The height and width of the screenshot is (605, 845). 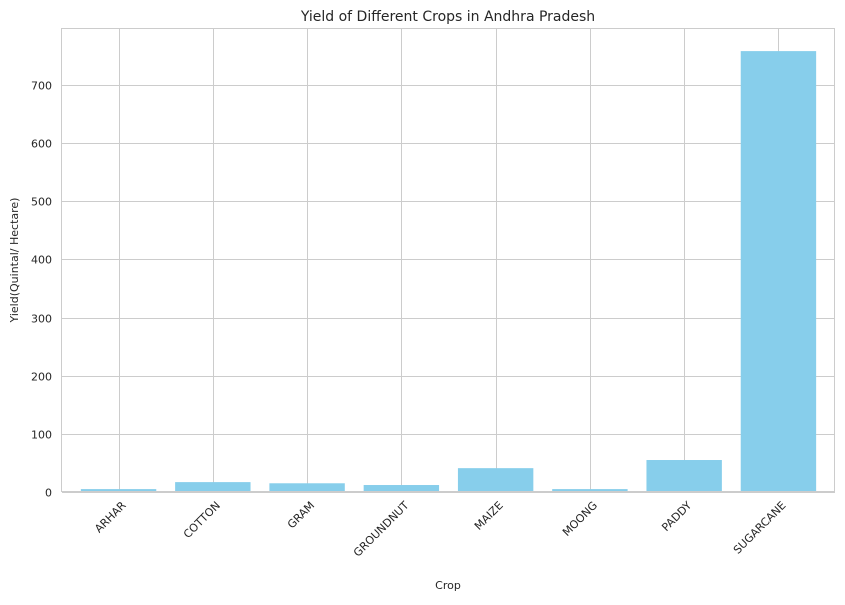 I want to click on bar-arhar, so click(x=118, y=490).